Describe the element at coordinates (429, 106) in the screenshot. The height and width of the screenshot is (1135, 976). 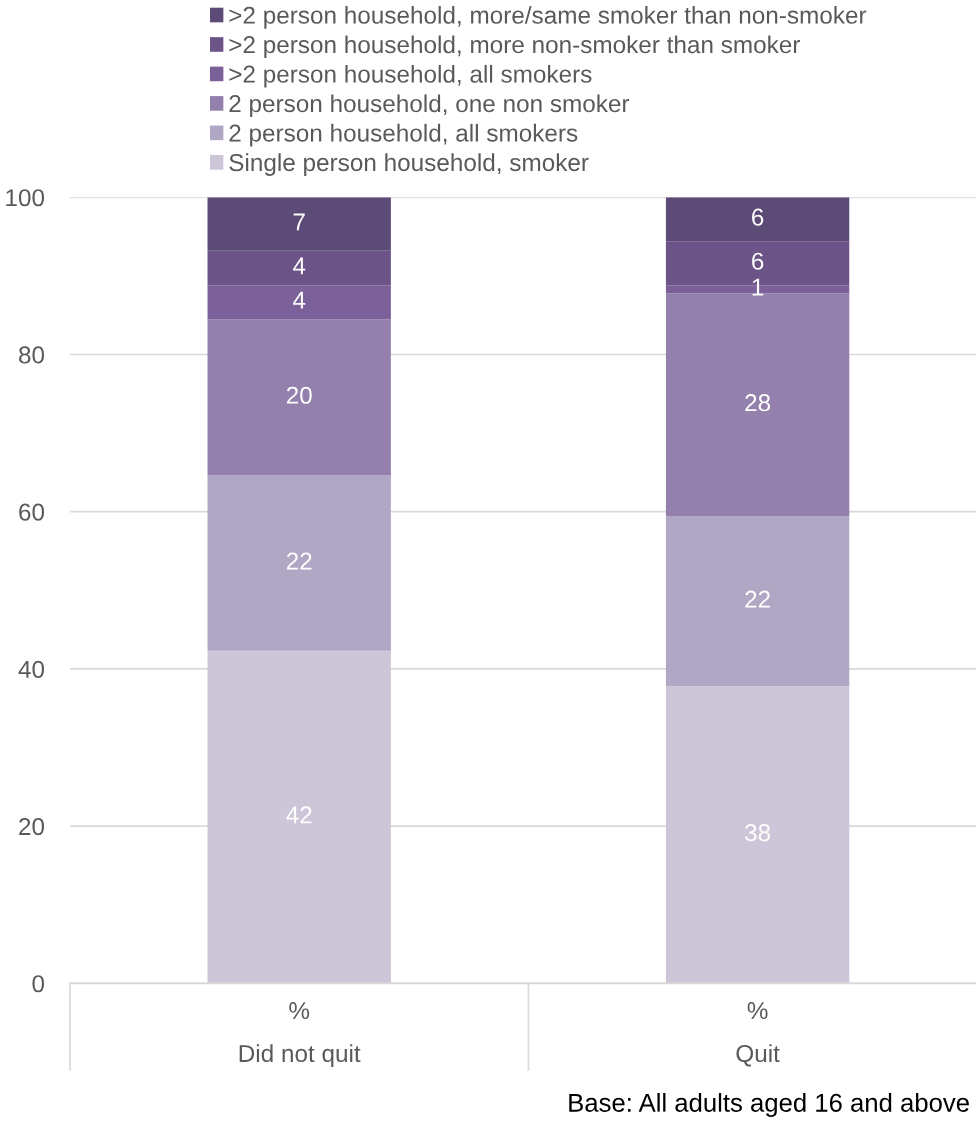
I see `legend-label: 2 person household, one non smoker` at that location.